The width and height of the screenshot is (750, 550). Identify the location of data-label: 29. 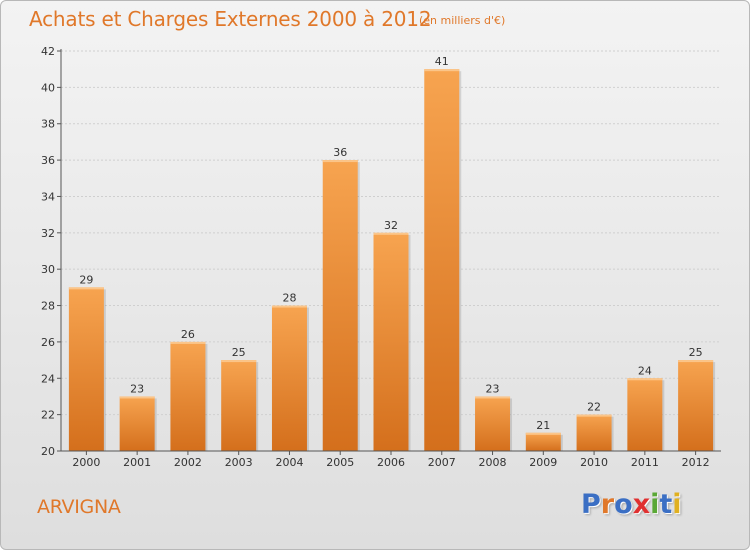
(86, 279).